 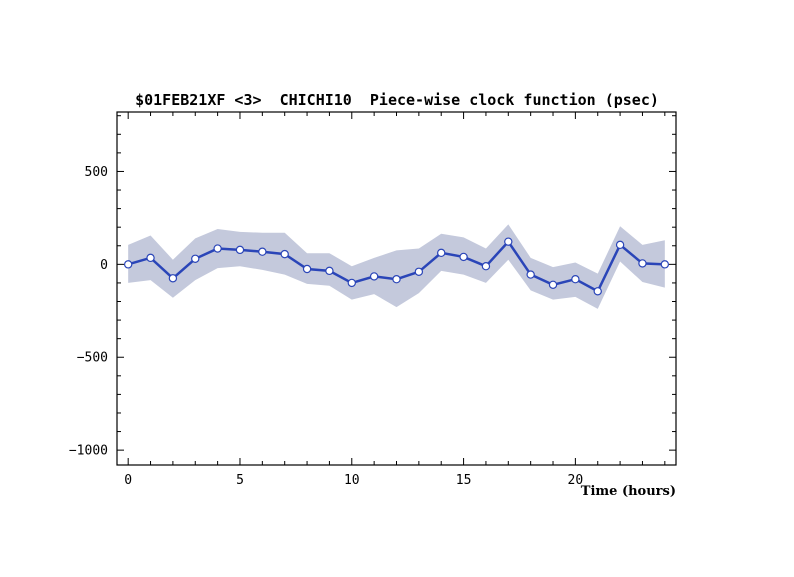 I want to click on x-tick-label: 20, so click(x=576, y=480).